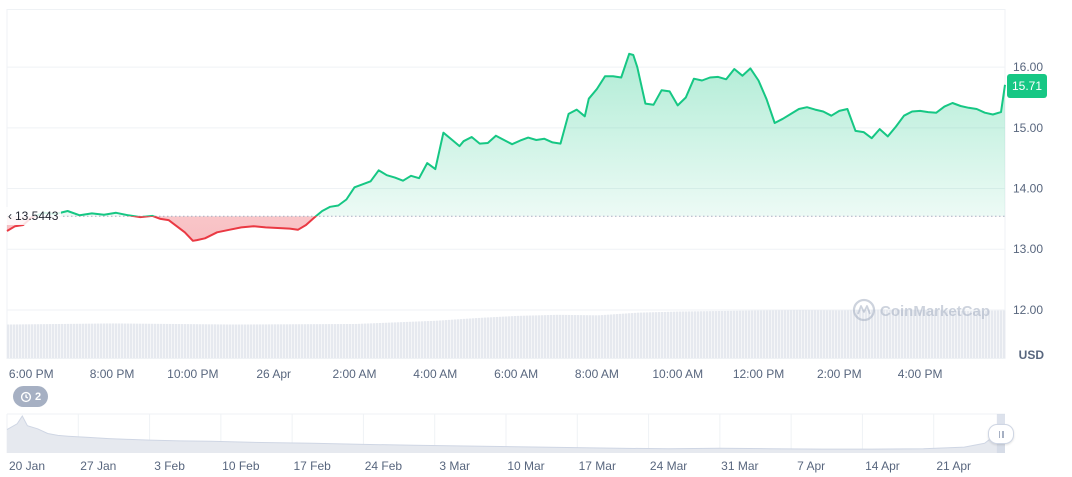  What do you see at coordinates (454, 466) in the screenshot?
I see `navigator-x-tick-label: 3 Mar` at bounding box center [454, 466].